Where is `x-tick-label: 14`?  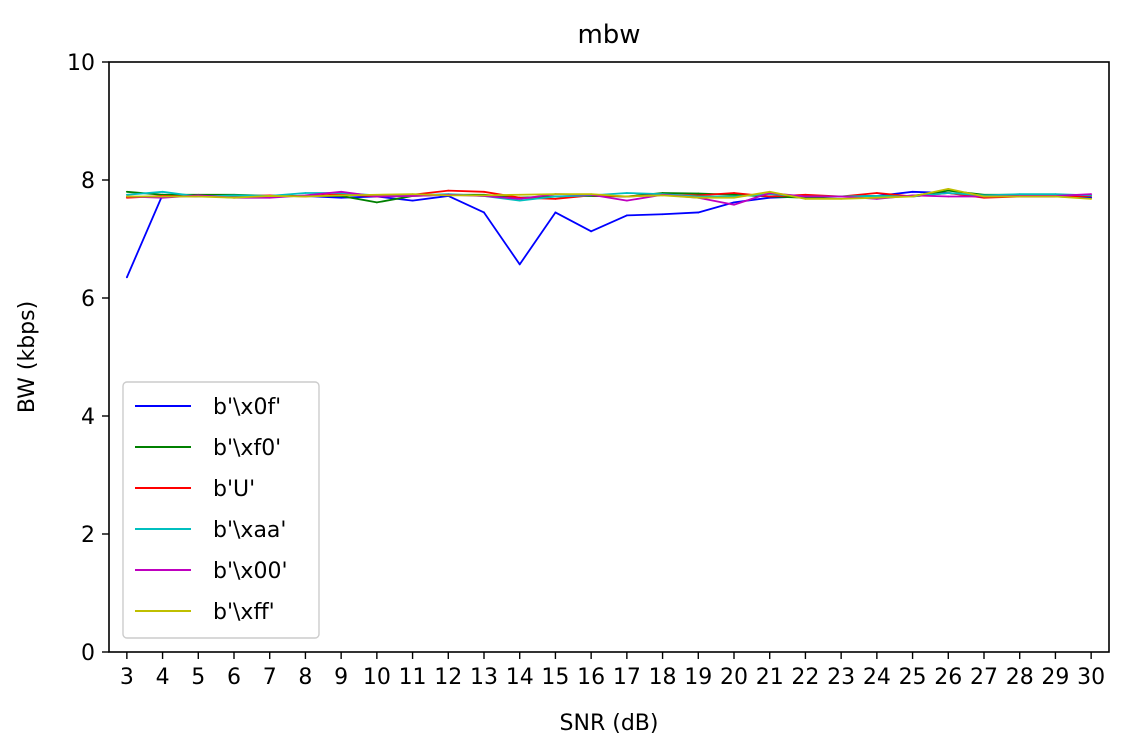 x-tick-label: 14 is located at coordinates (520, 677).